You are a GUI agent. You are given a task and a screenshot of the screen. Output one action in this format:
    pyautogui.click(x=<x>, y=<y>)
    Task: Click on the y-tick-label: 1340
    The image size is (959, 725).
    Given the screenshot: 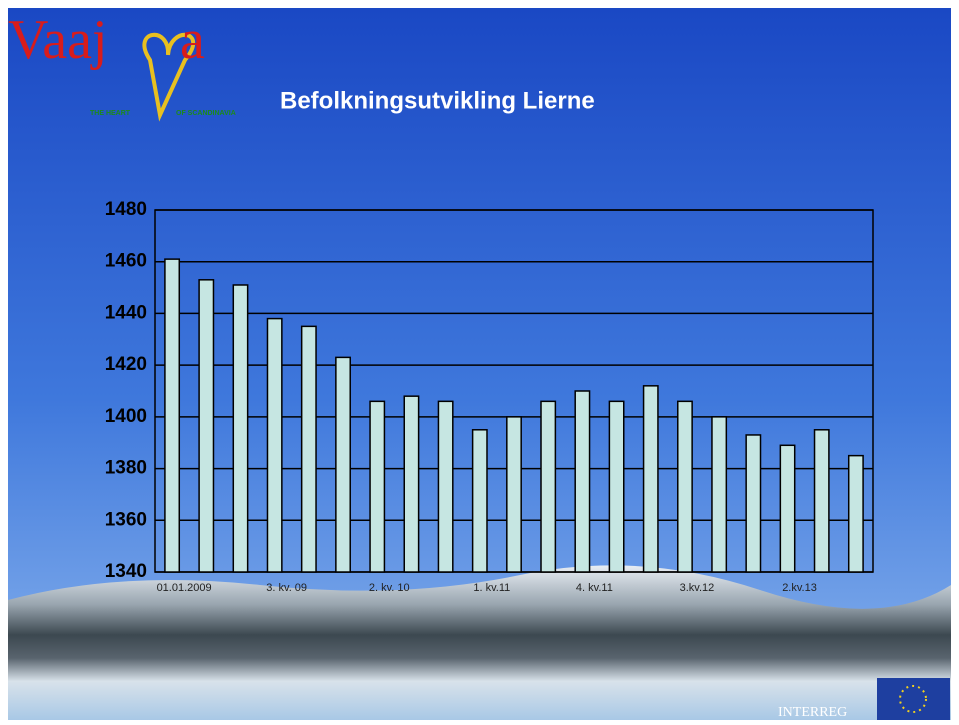 What is the action you would take?
    pyautogui.click(x=126, y=571)
    